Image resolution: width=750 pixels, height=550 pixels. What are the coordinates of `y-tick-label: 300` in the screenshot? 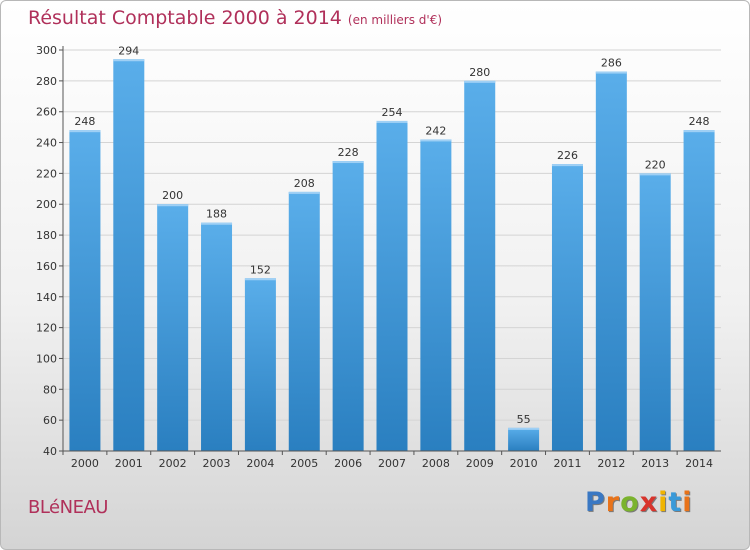 It's located at (46, 50).